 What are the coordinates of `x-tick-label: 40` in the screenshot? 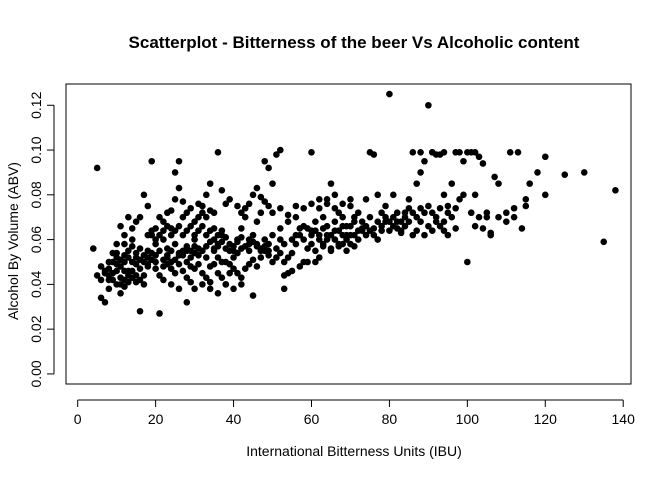 It's located at (234, 419).